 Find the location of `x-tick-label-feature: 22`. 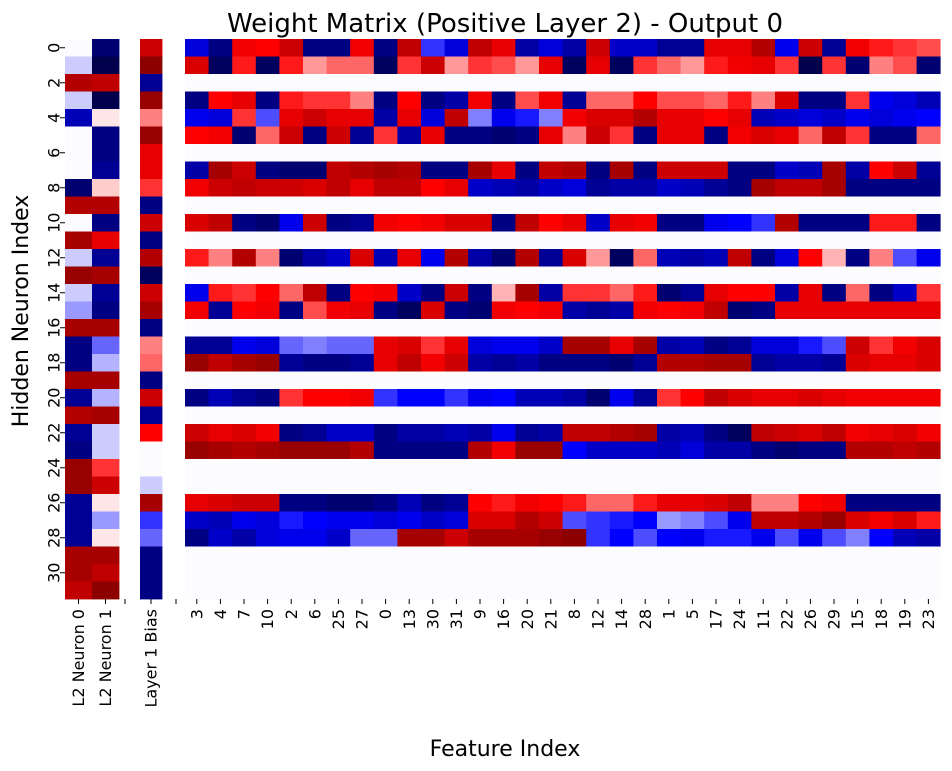

x-tick-label-feature: 22 is located at coordinates (786, 619).